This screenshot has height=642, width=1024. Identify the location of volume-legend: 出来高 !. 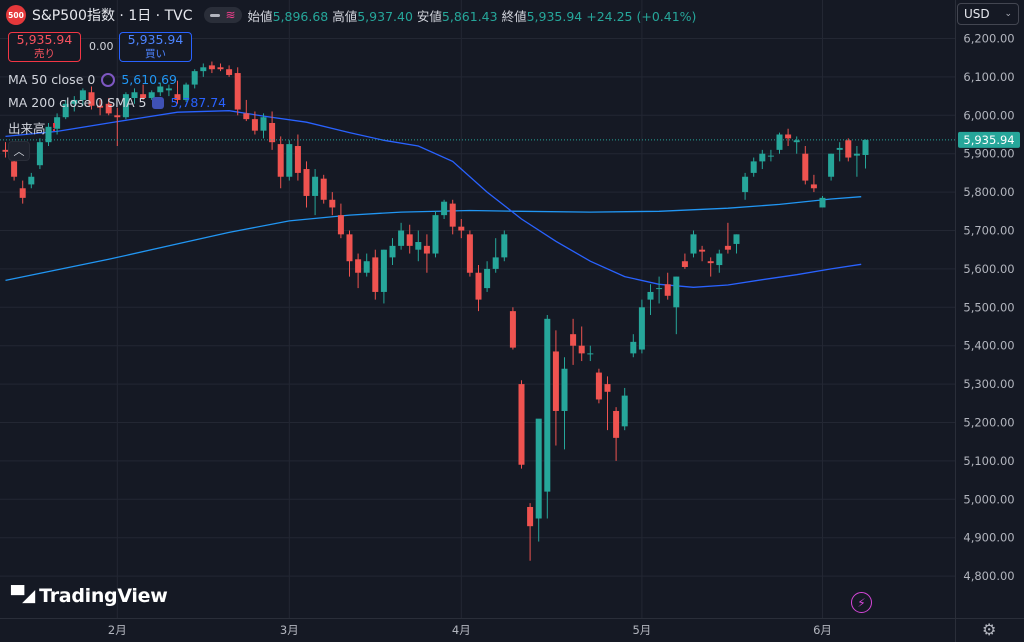
(32, 127).